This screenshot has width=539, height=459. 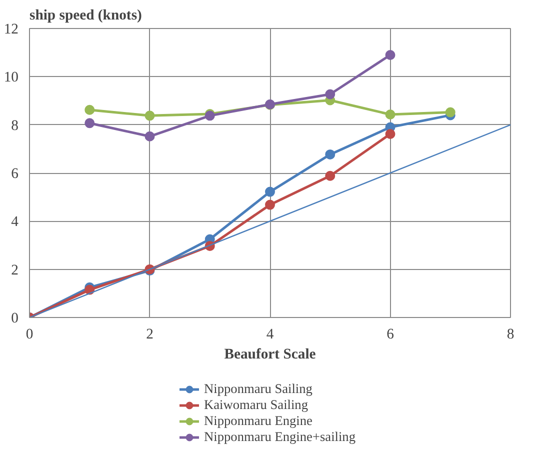 I want to click on y-axis-title: ship speed (knots), so click(x=86, y=16).